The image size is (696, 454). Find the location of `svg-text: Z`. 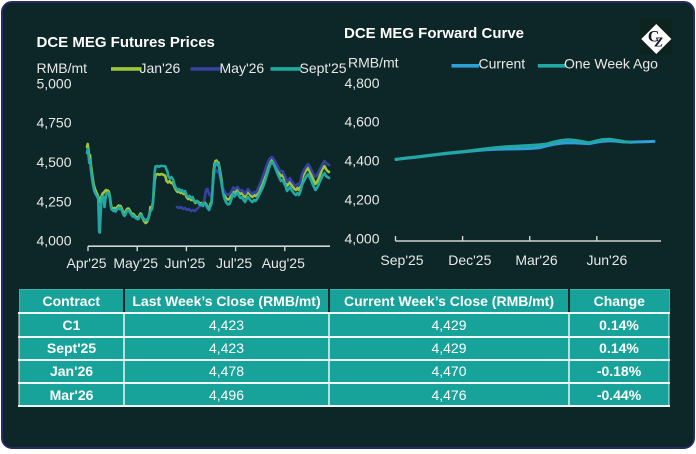

svg-text: Z is located at coordinates (658, 42).